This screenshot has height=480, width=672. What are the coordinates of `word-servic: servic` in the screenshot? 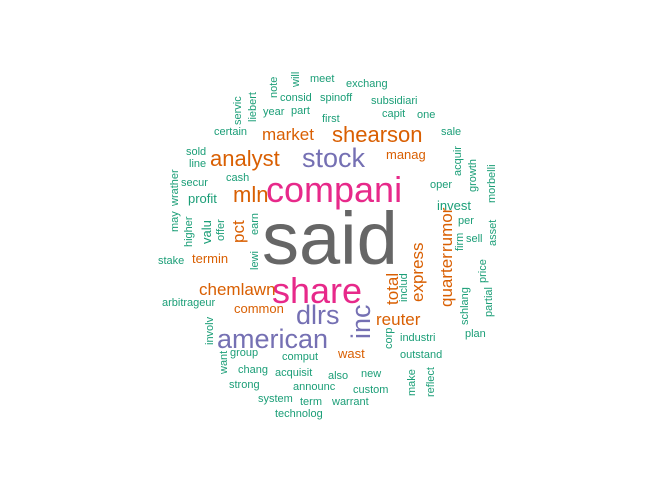 It's located at (238, 110).